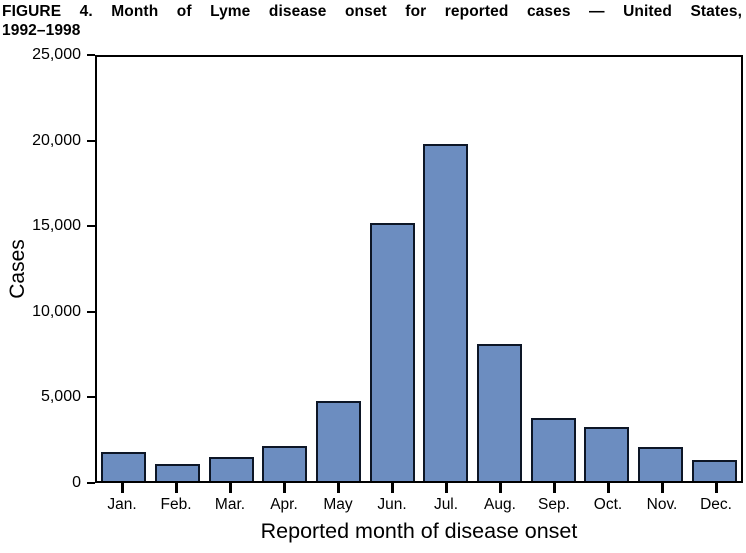  I want to click on x-tick-slot-sep, so click(554, 488).